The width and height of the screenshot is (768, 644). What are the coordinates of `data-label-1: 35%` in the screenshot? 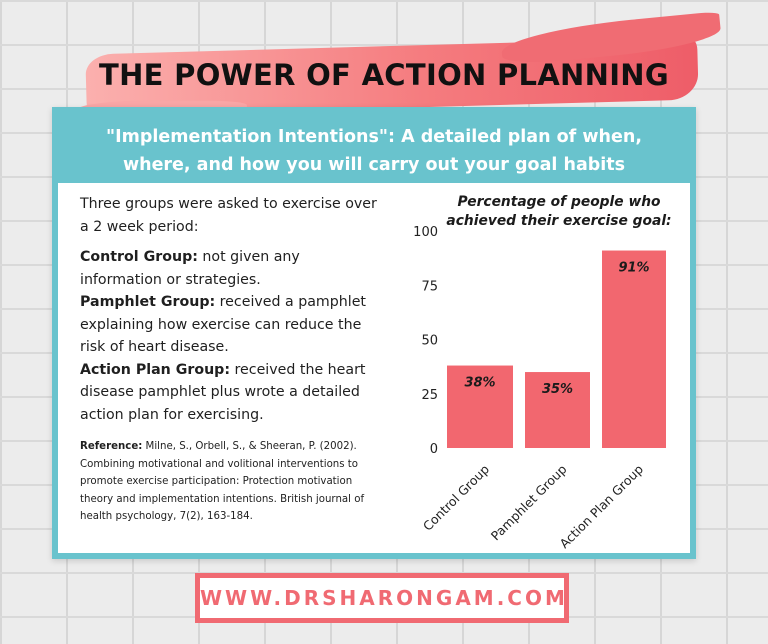 It's located at (557, 389).